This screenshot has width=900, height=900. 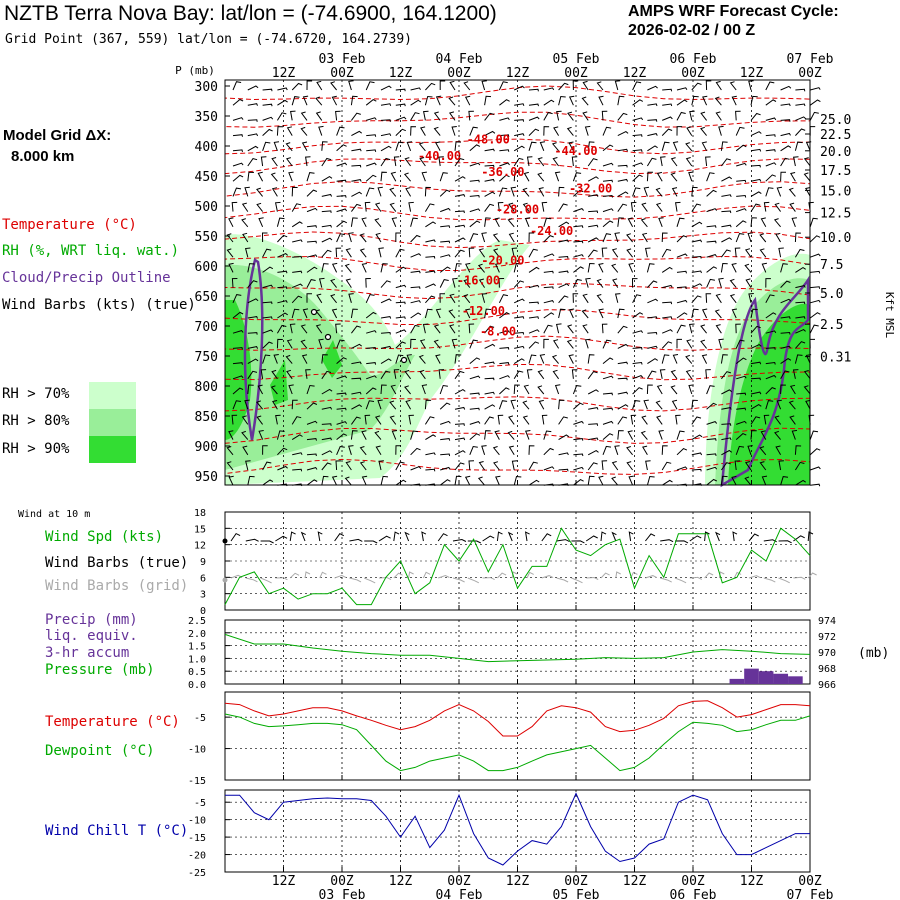 I want to click on pressure-right-tick-label: 966, so click(x=827, y=685).